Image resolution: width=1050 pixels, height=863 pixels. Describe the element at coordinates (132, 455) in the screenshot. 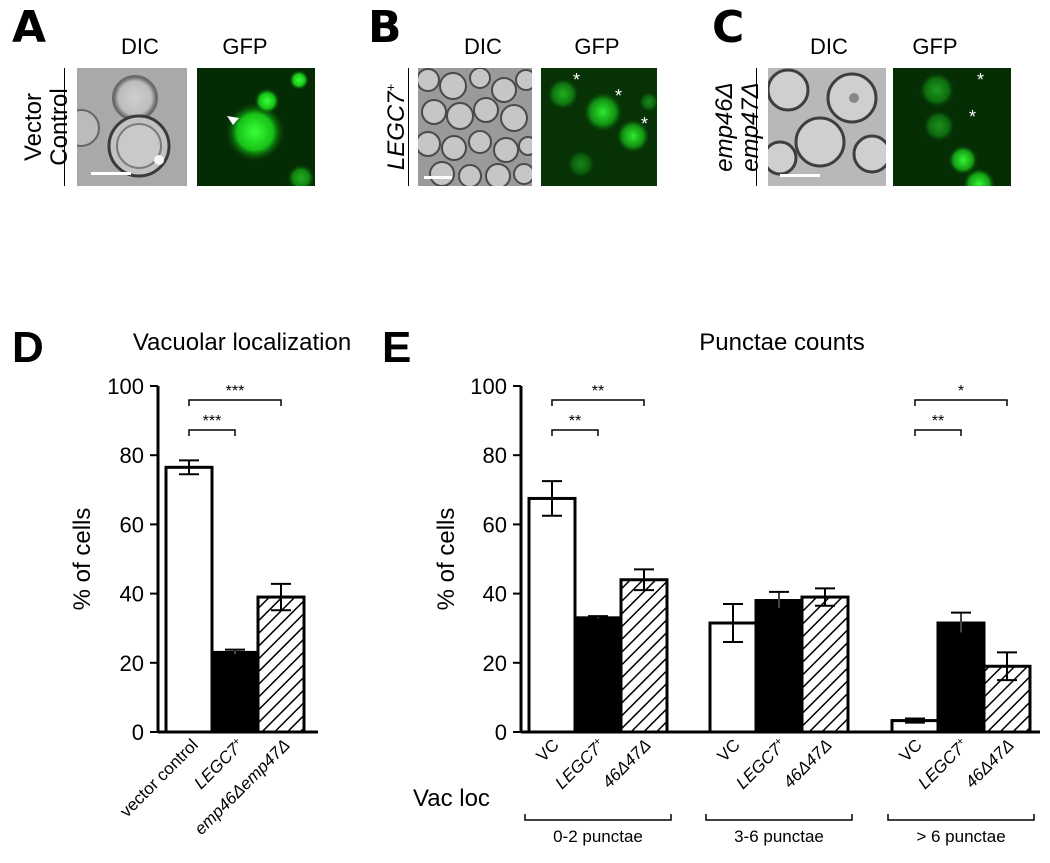

I see `chart-d-y-tick-label: 80` at that location.